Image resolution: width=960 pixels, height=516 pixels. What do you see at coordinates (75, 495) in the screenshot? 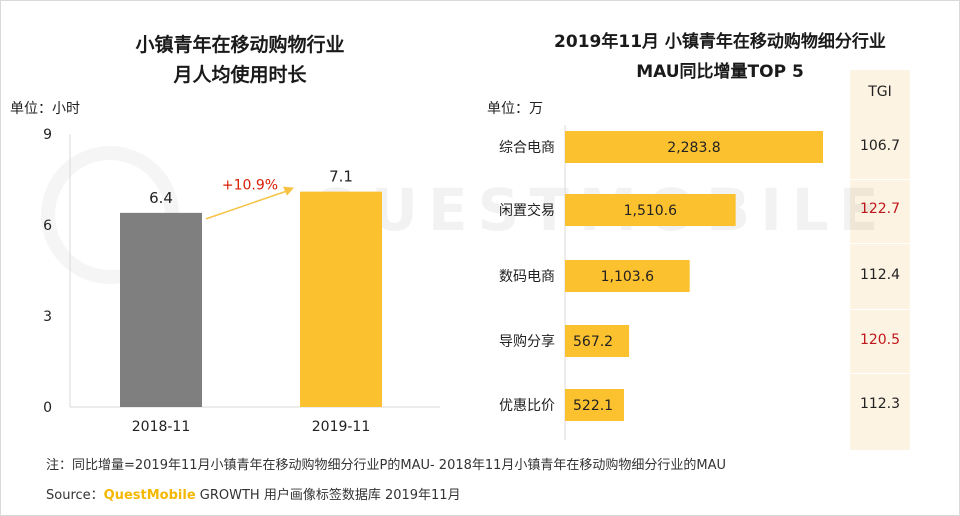
I see `source-prefix: Source：` at bounding box center [75, 495].